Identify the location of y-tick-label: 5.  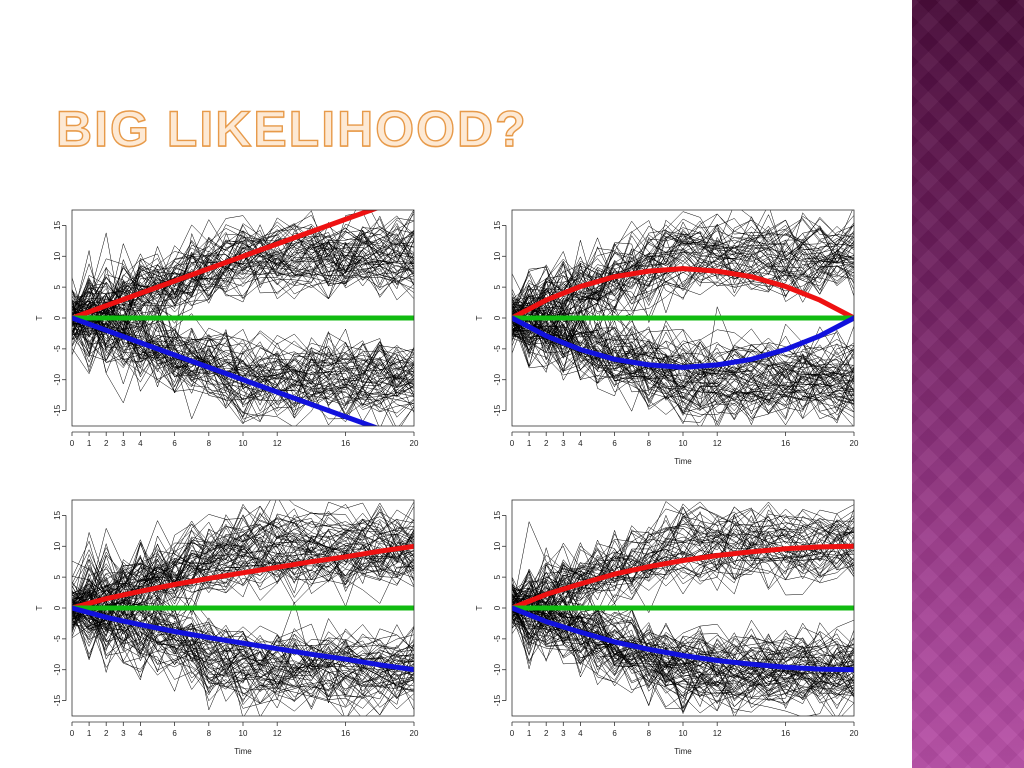
(497, 286).